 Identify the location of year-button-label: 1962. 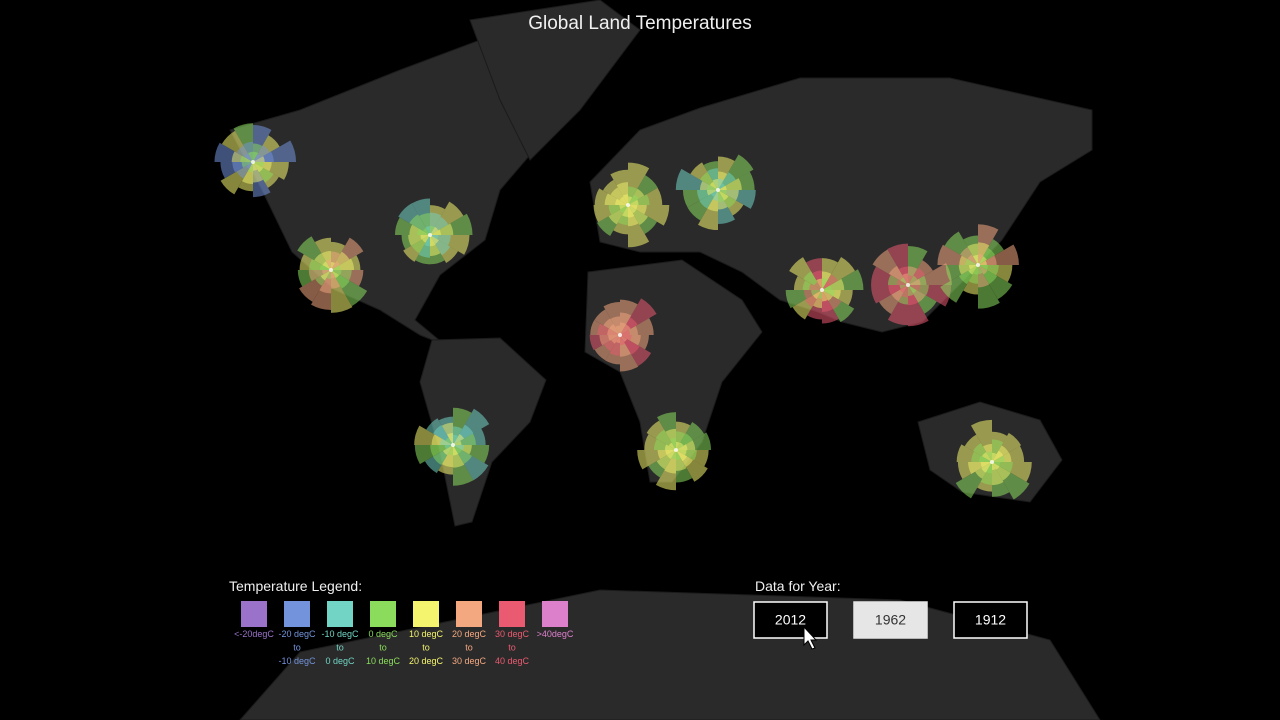
(890, 620).